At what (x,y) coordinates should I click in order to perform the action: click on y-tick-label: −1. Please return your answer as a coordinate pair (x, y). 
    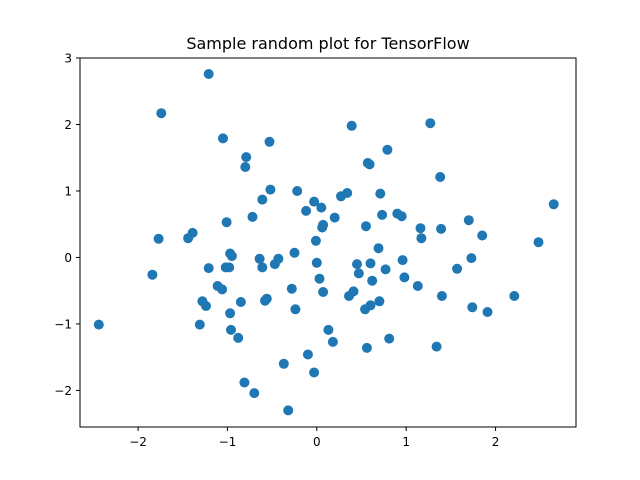
    Looking at the image, I should click on (63, 324).